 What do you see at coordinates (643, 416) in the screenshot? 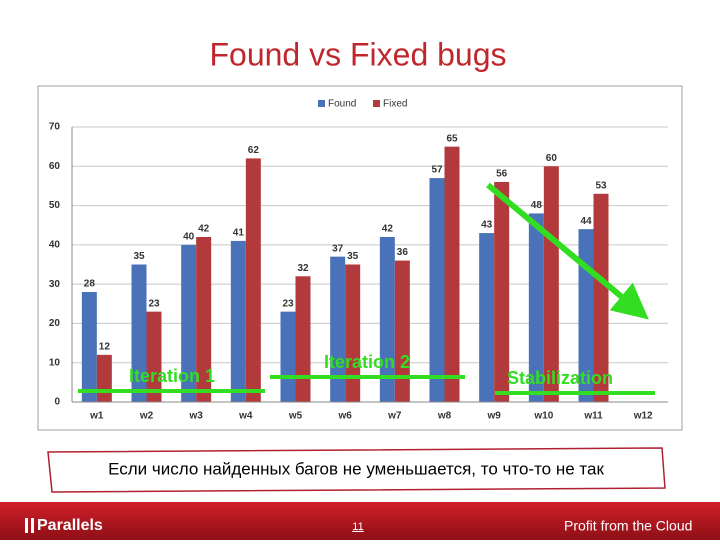
I see `x-tick-label: w12` at bounding box center [643, 416].